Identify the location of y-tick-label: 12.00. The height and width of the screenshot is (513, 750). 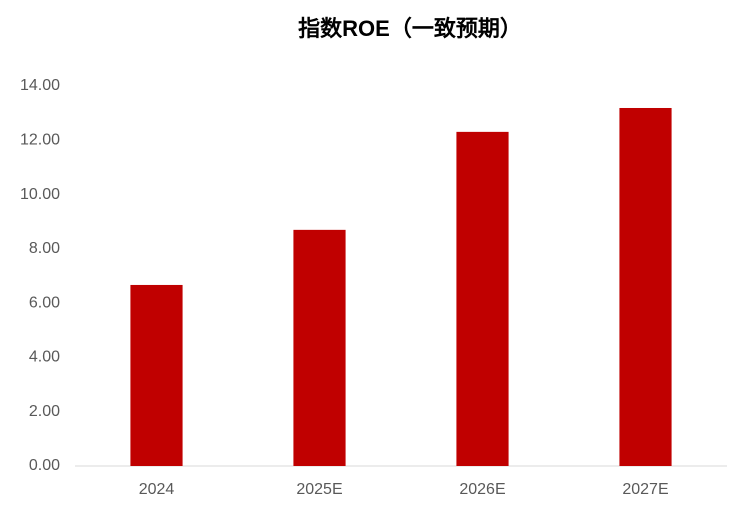
(40, 140).